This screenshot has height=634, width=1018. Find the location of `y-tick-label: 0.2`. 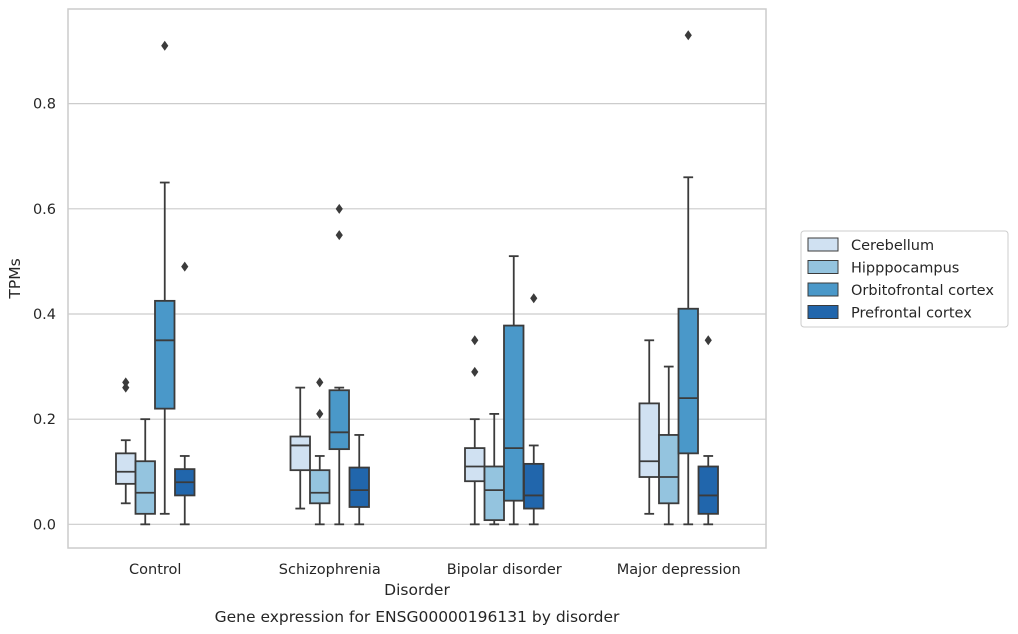

y-tick-label: 0.2 is located at coordinates (44, 420).